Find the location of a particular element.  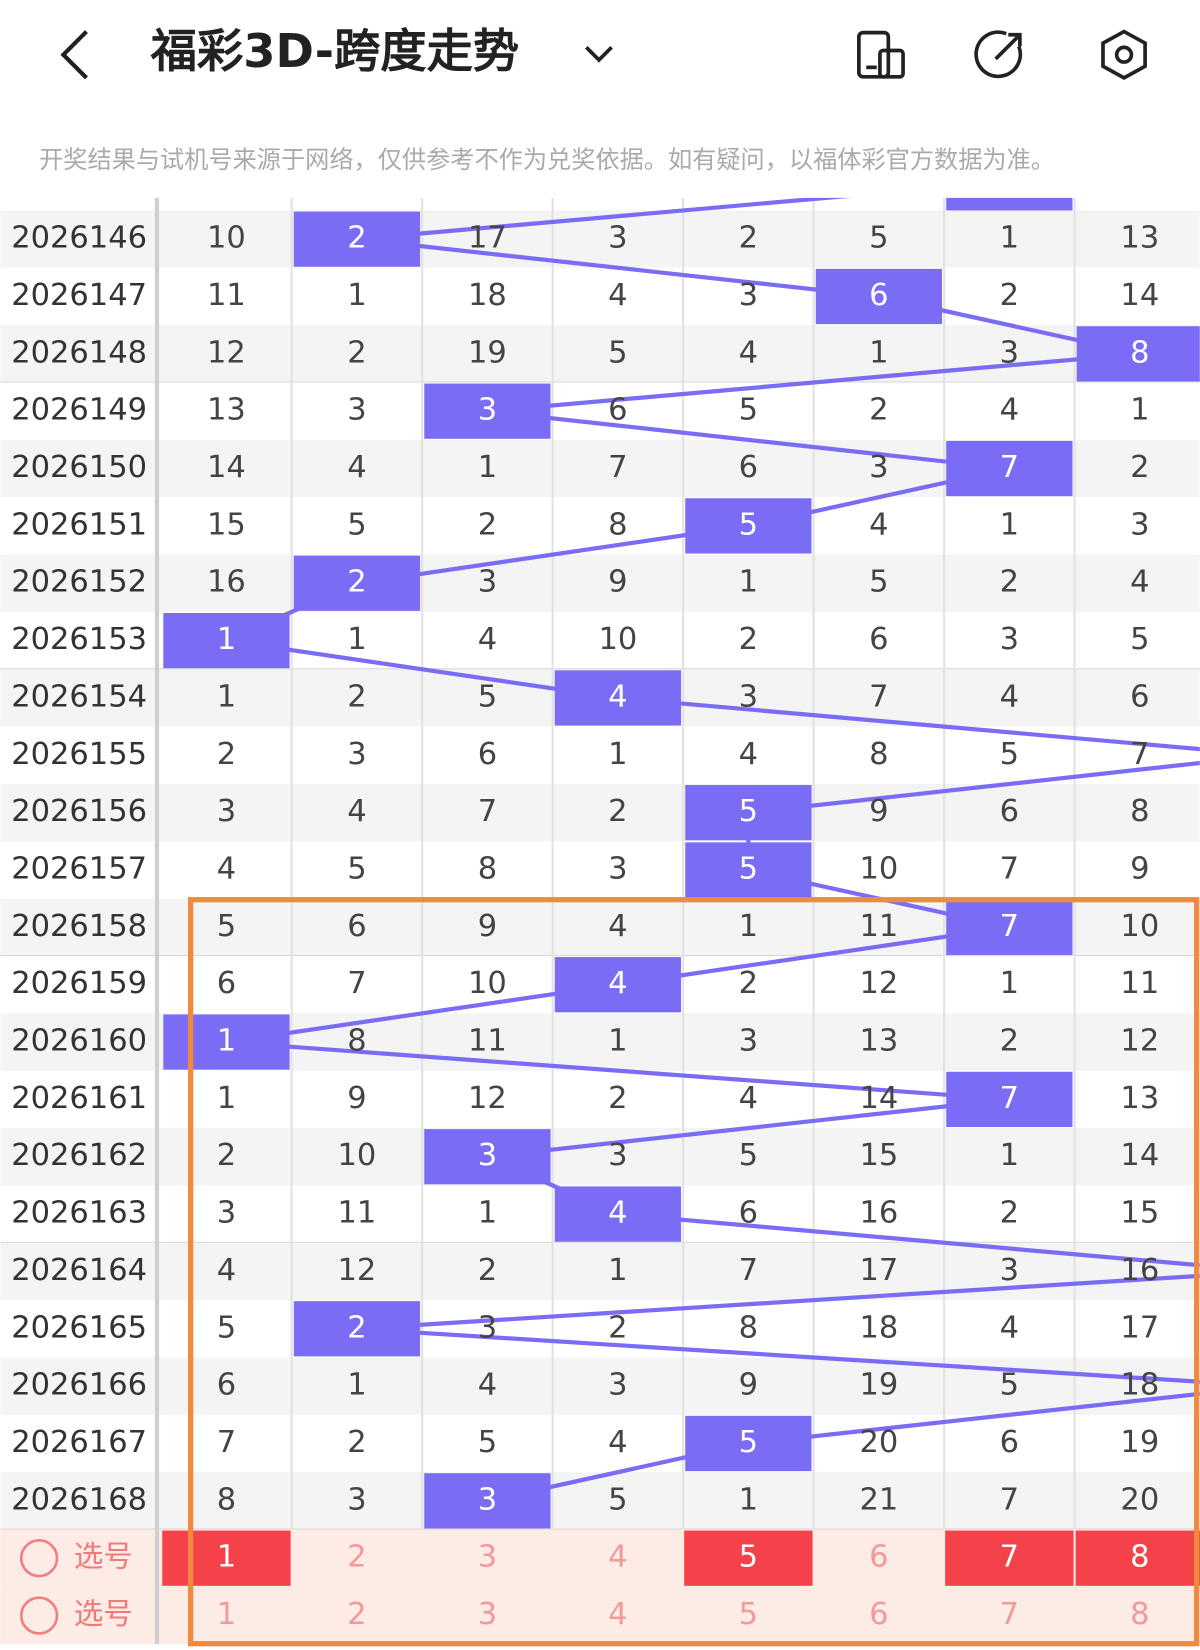

settings-icon is located at coordinates (1124, 54).